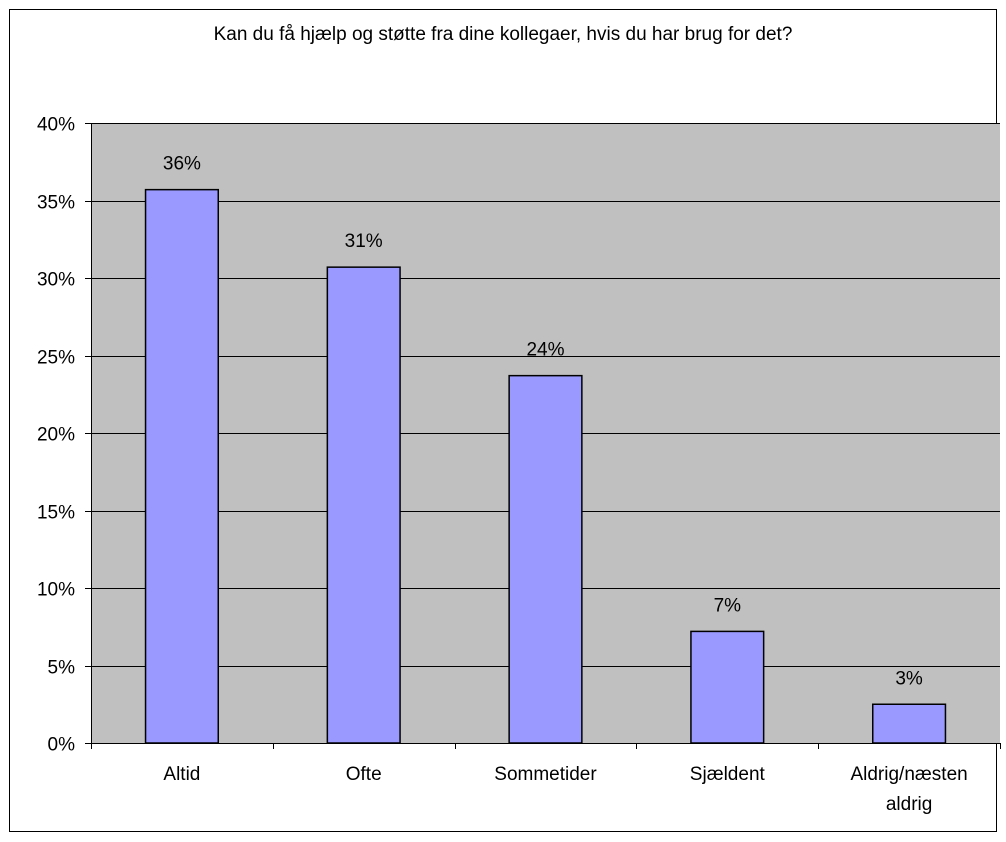 The image size is (1006, 842). What do you see at coordinates (62, 745) in the screenshot?
I see `y-tick-label: 0%` at bounding box center [62, 745].